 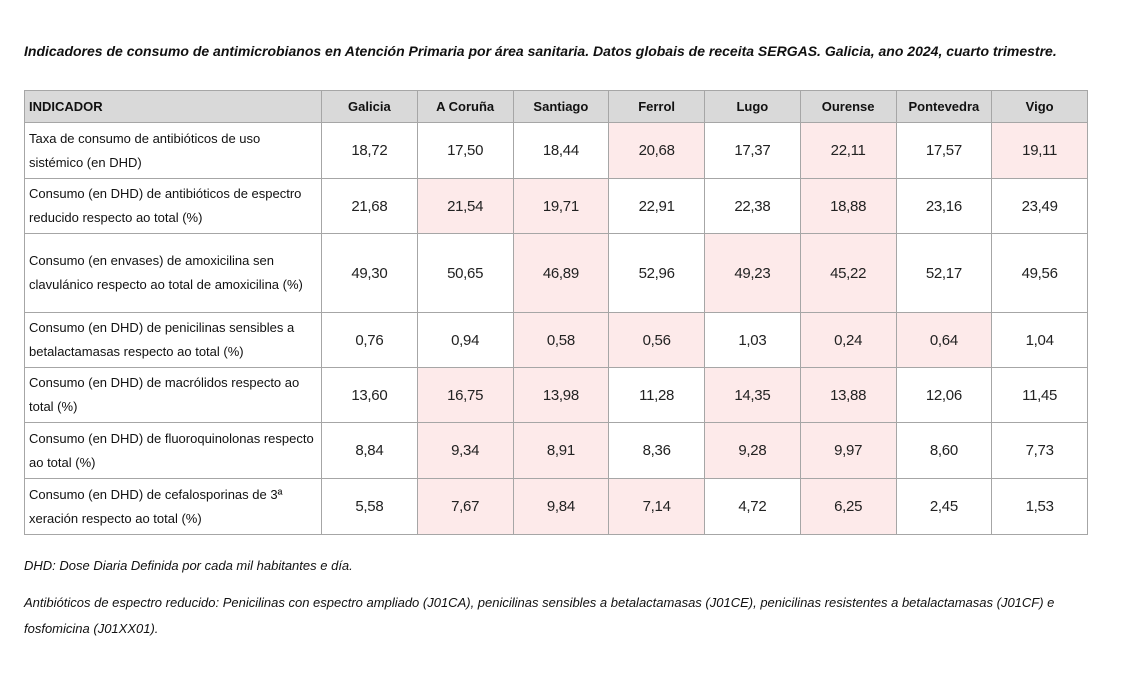 I want to click on value-cell: 14,35, so click(x=752, y=395).